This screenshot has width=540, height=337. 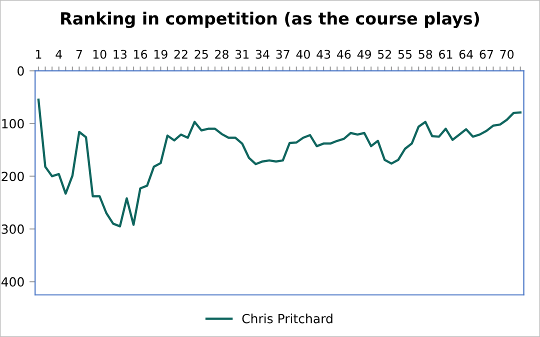 I want to click on x-tick-label: 43, so click(x=323, y=54).